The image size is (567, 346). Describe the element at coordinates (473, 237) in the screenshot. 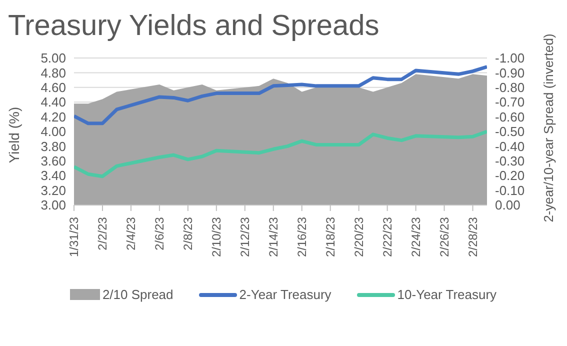

I see `x-tick-label: 2/28/23` at that location.